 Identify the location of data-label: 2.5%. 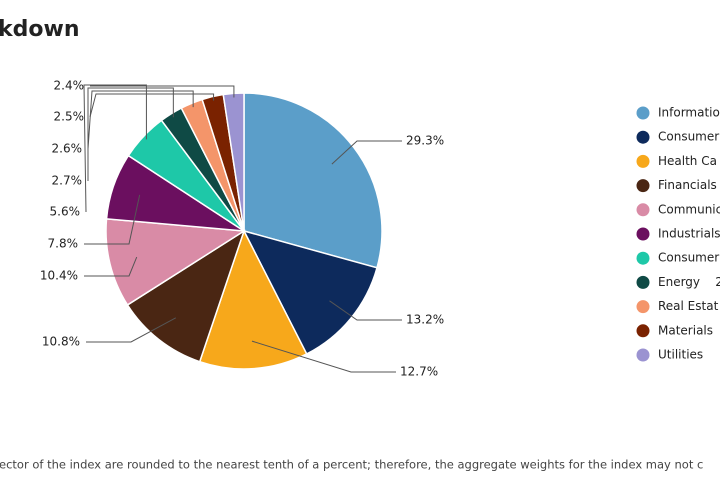
(69, 117).